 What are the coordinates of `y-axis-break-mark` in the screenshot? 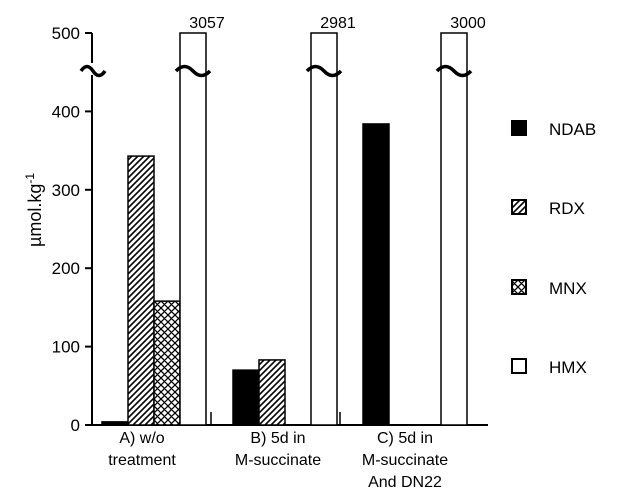 It's located at (93, 71).